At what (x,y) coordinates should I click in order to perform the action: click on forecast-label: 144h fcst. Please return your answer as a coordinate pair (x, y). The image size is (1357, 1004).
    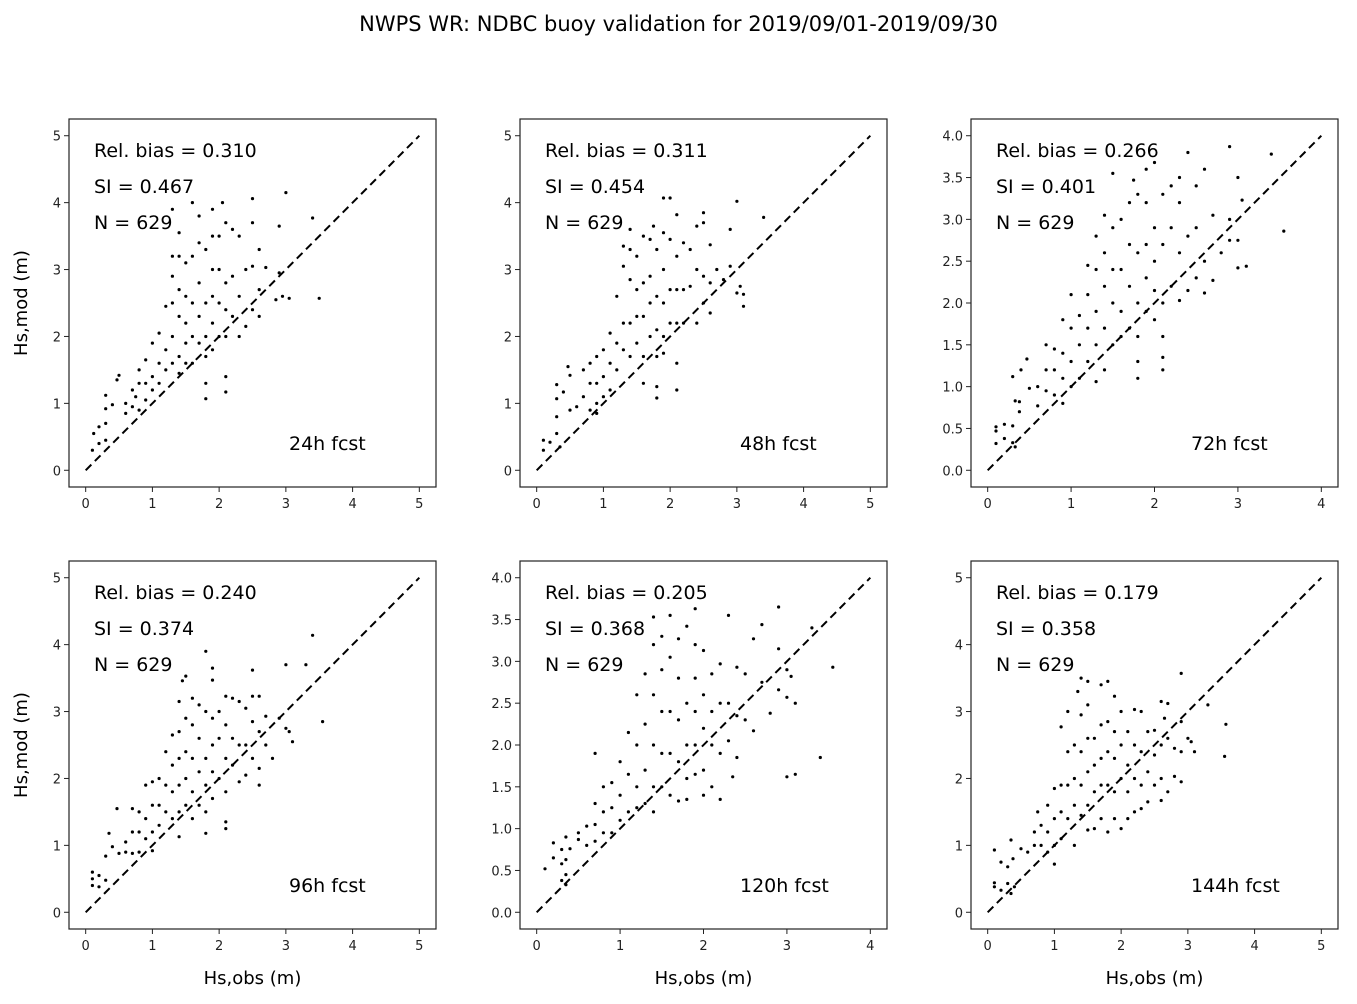
    Looking at the image, I should click on (1235, 886).